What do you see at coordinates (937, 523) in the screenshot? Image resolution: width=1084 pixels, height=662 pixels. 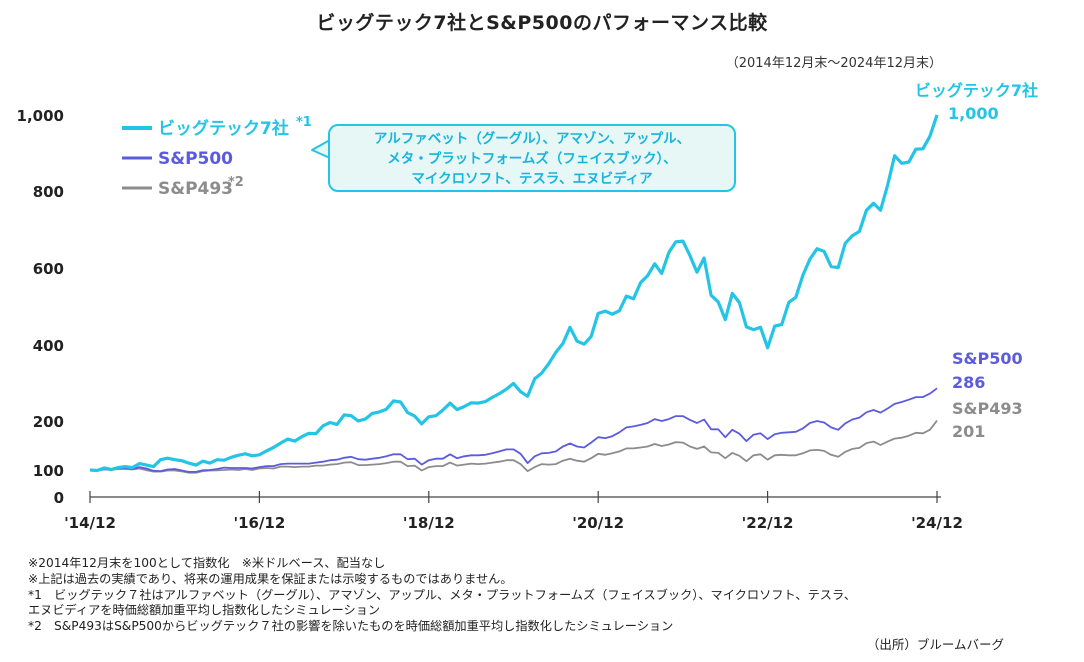 I see `x-tick-label: '24/12` at bounding box center [937, 523].